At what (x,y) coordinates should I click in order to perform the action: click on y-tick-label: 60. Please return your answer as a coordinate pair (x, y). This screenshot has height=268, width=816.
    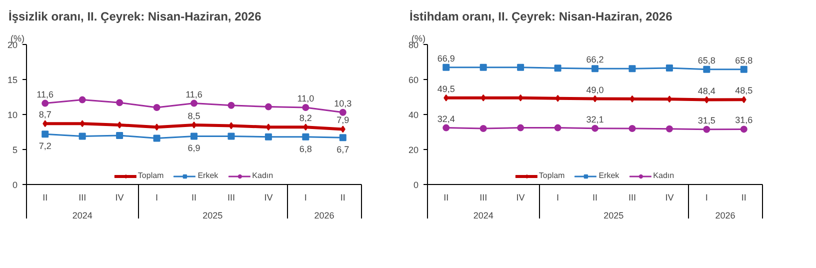
    Looking at the image, I should click on (413, 80).